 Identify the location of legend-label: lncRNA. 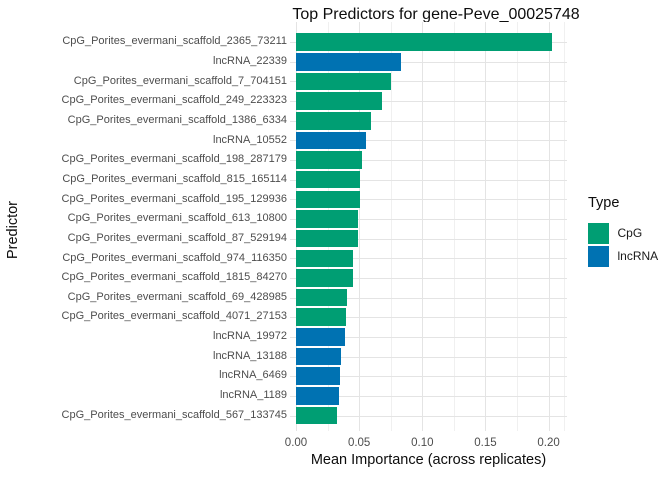
(638, 256).